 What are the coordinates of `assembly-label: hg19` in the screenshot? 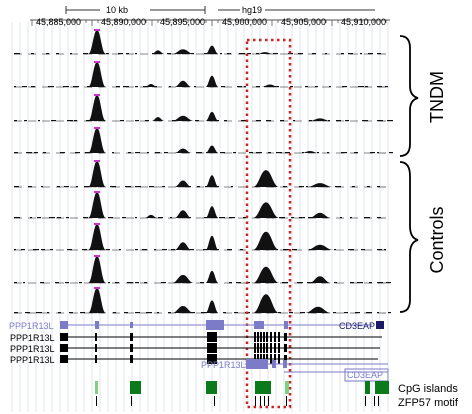 It's located at (252, 10).